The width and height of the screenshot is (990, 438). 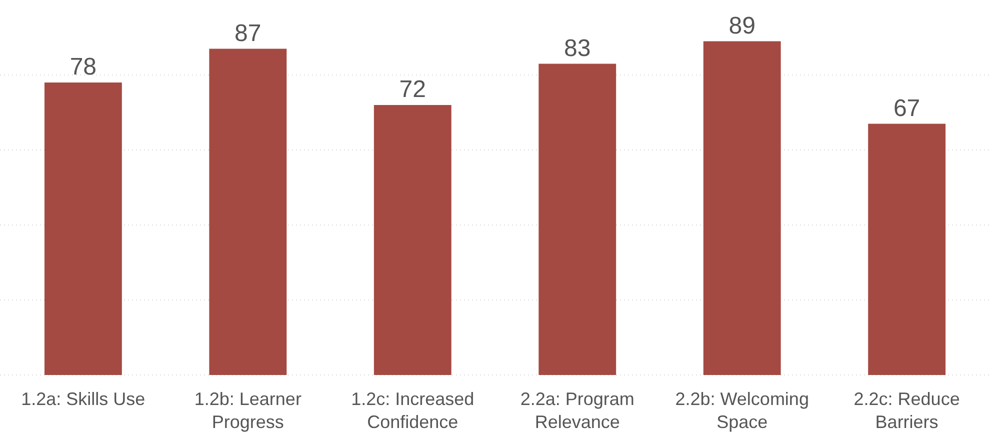 What do you see at coordinates (742, 26) in the screenshot?
I see `data-label: 89` at bounding box center [742, 26].